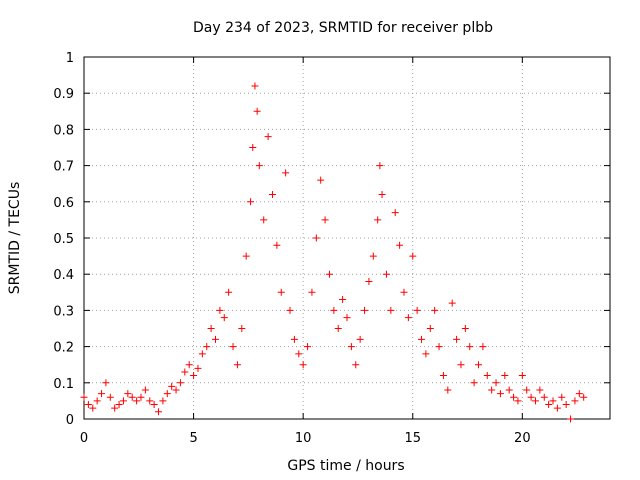  What do you see at coordinates (70, 420) in the screenshot?
I see `y-tick-label: 0` at bounding box center [70, 420].